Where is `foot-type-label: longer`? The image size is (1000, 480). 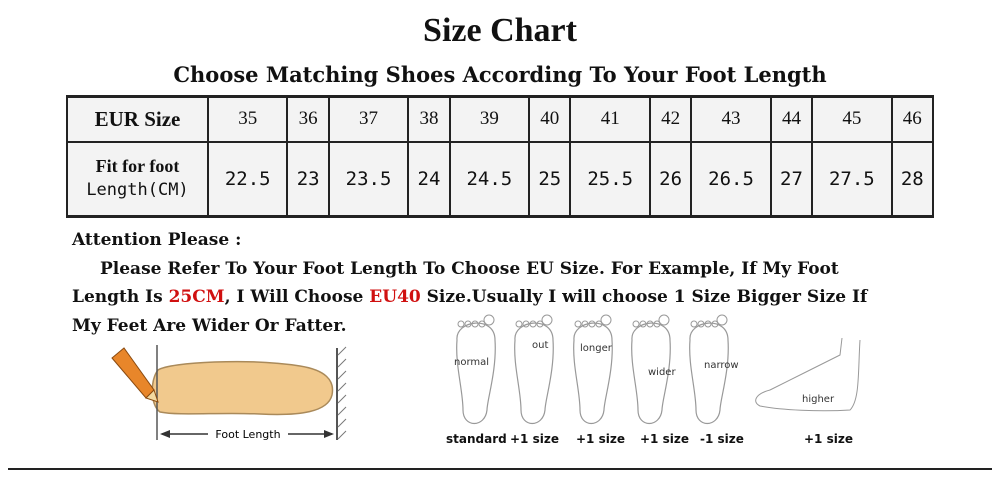
foot-type-label: longer is located at coordinates (596, 348).